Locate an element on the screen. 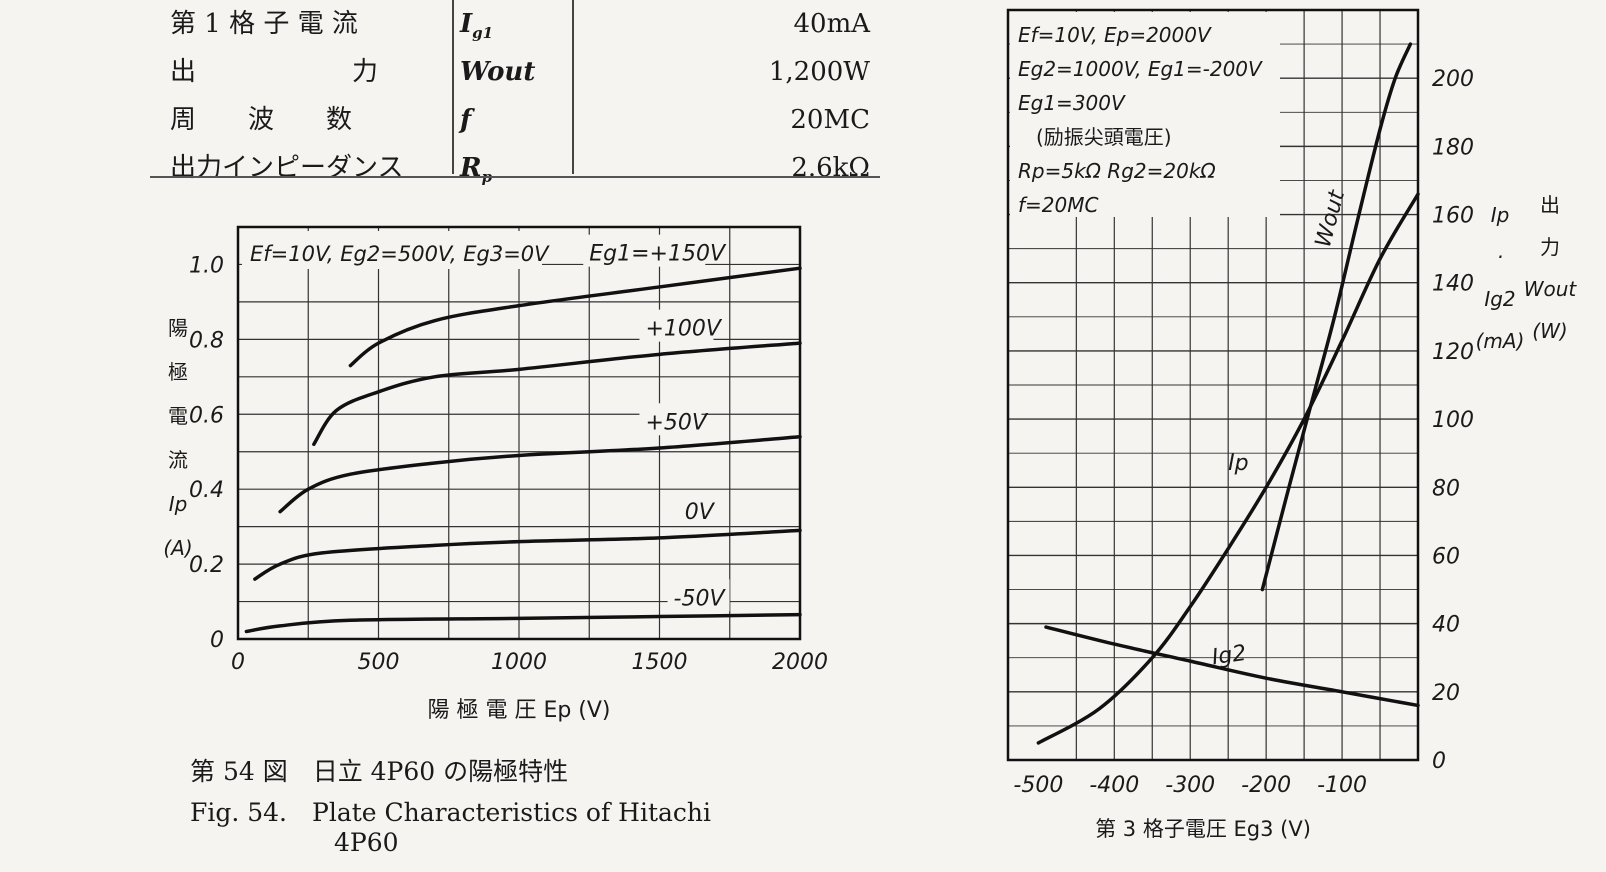  x-tick-label: 500 is located at coordinates (379, 662).